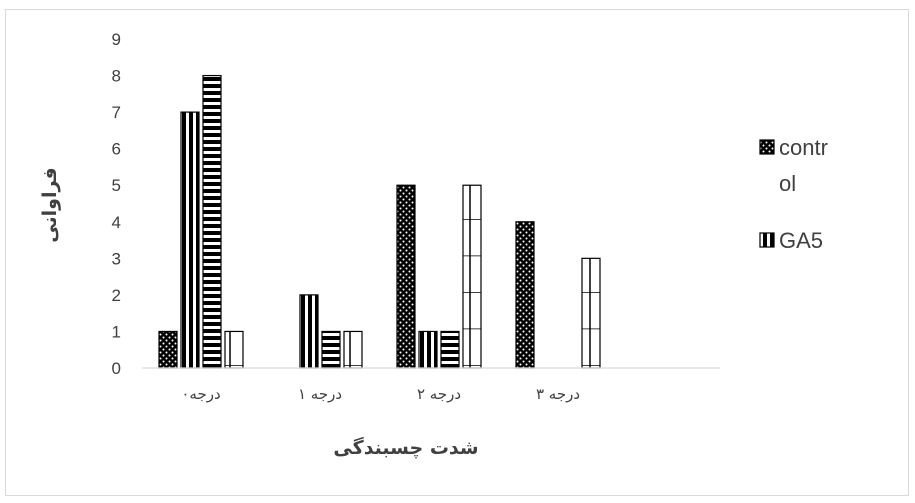 This screenshot has height=503, width=915. Describe the element at coordinates (439, 394) in the screenshot. I see `x-tick-label: درجه ۲` at that location.